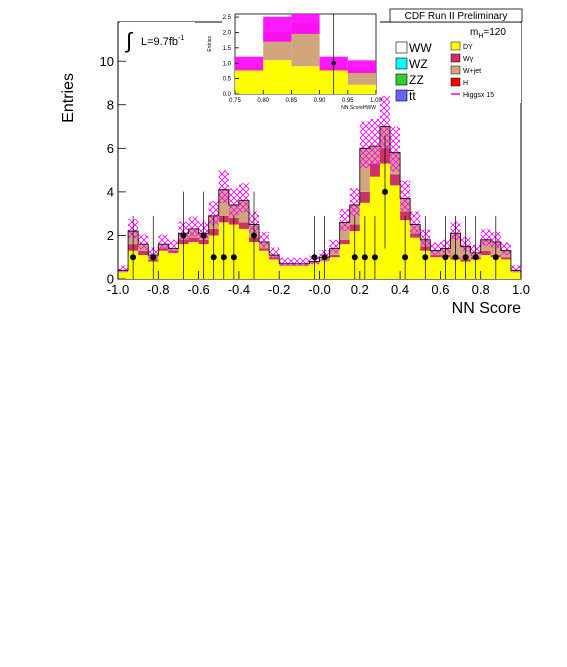 The height and width of the screenshot is (667, 567). I want to click on x-tick-label-2: 0.85, so click(292, 101).